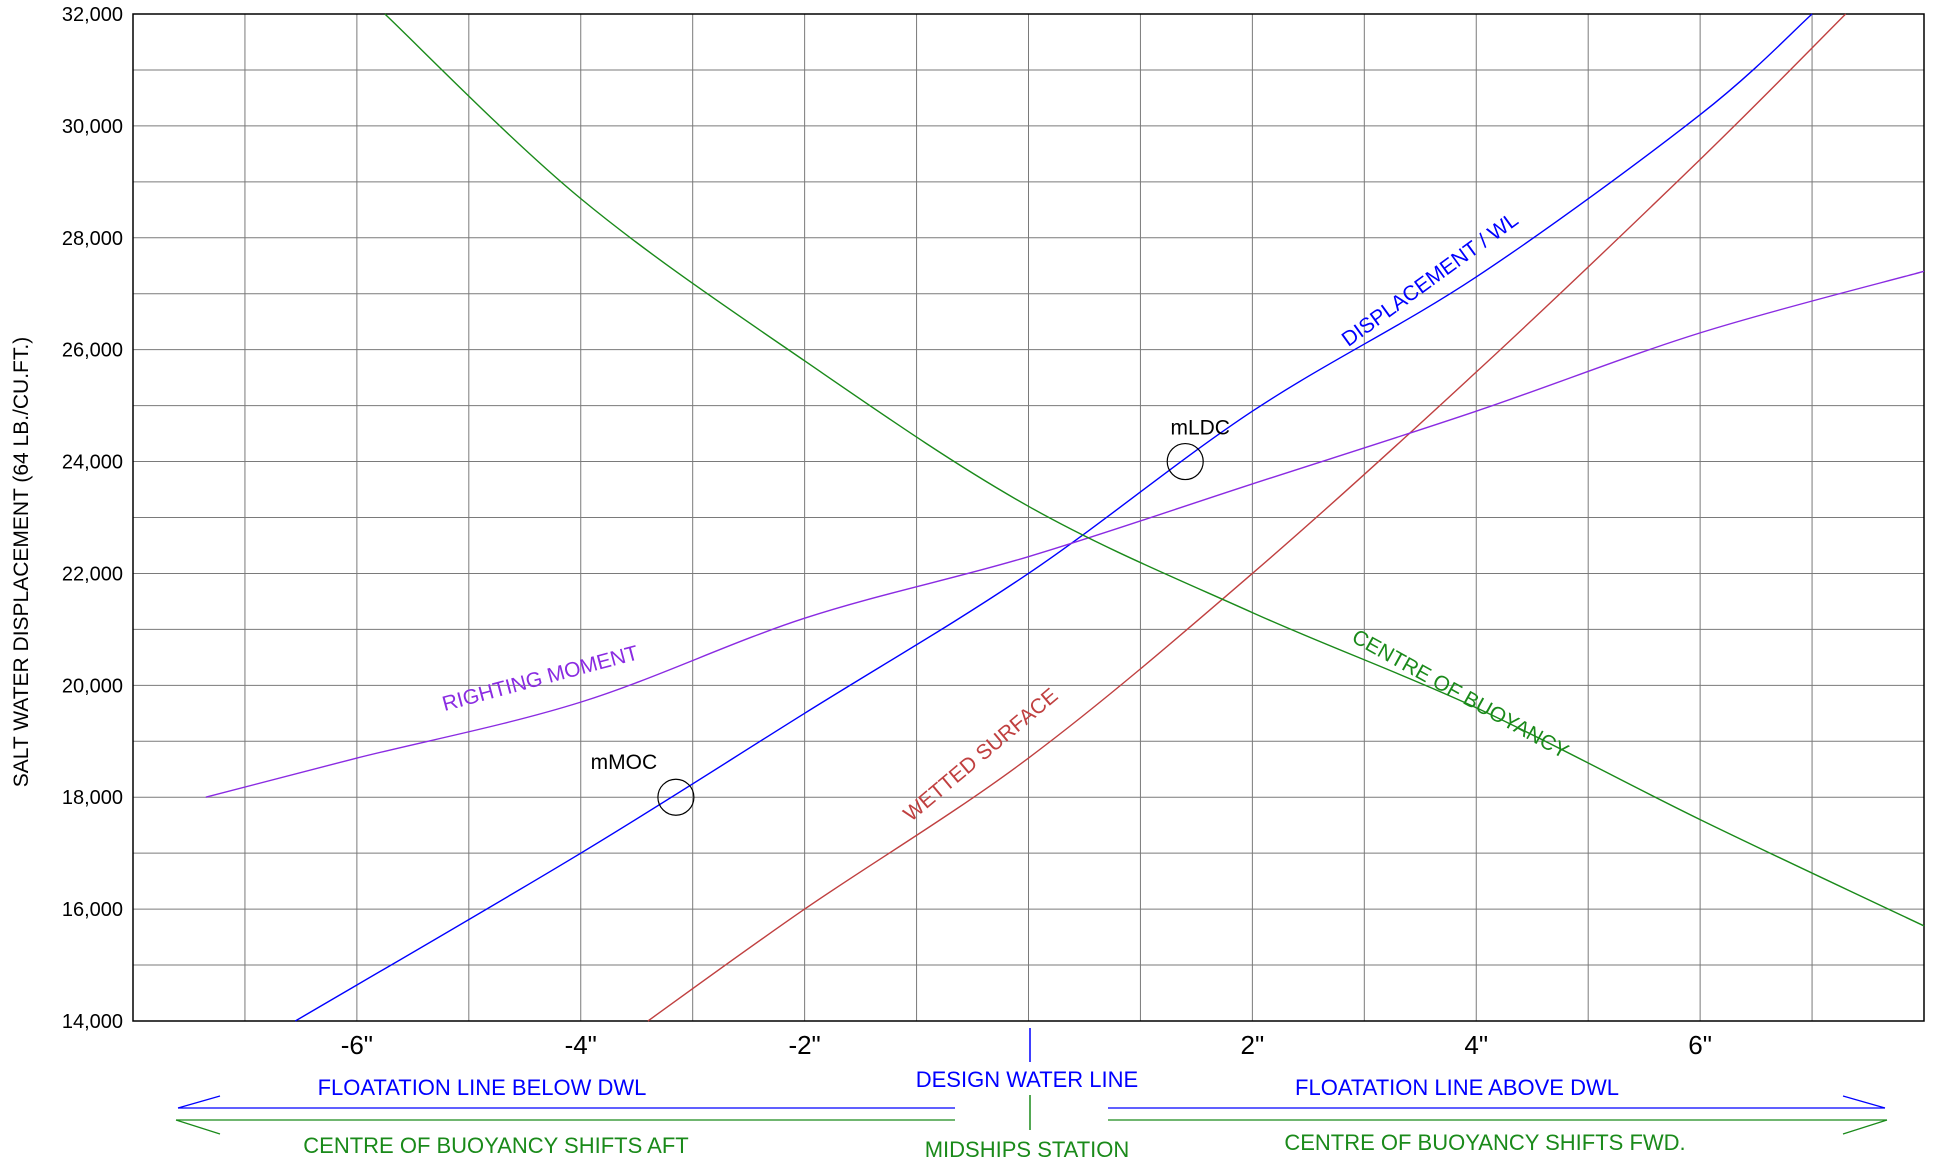  Describe the element at coordinates (92, 239) in the screenshot. I see `y-tick-label: 28,000` at that location.